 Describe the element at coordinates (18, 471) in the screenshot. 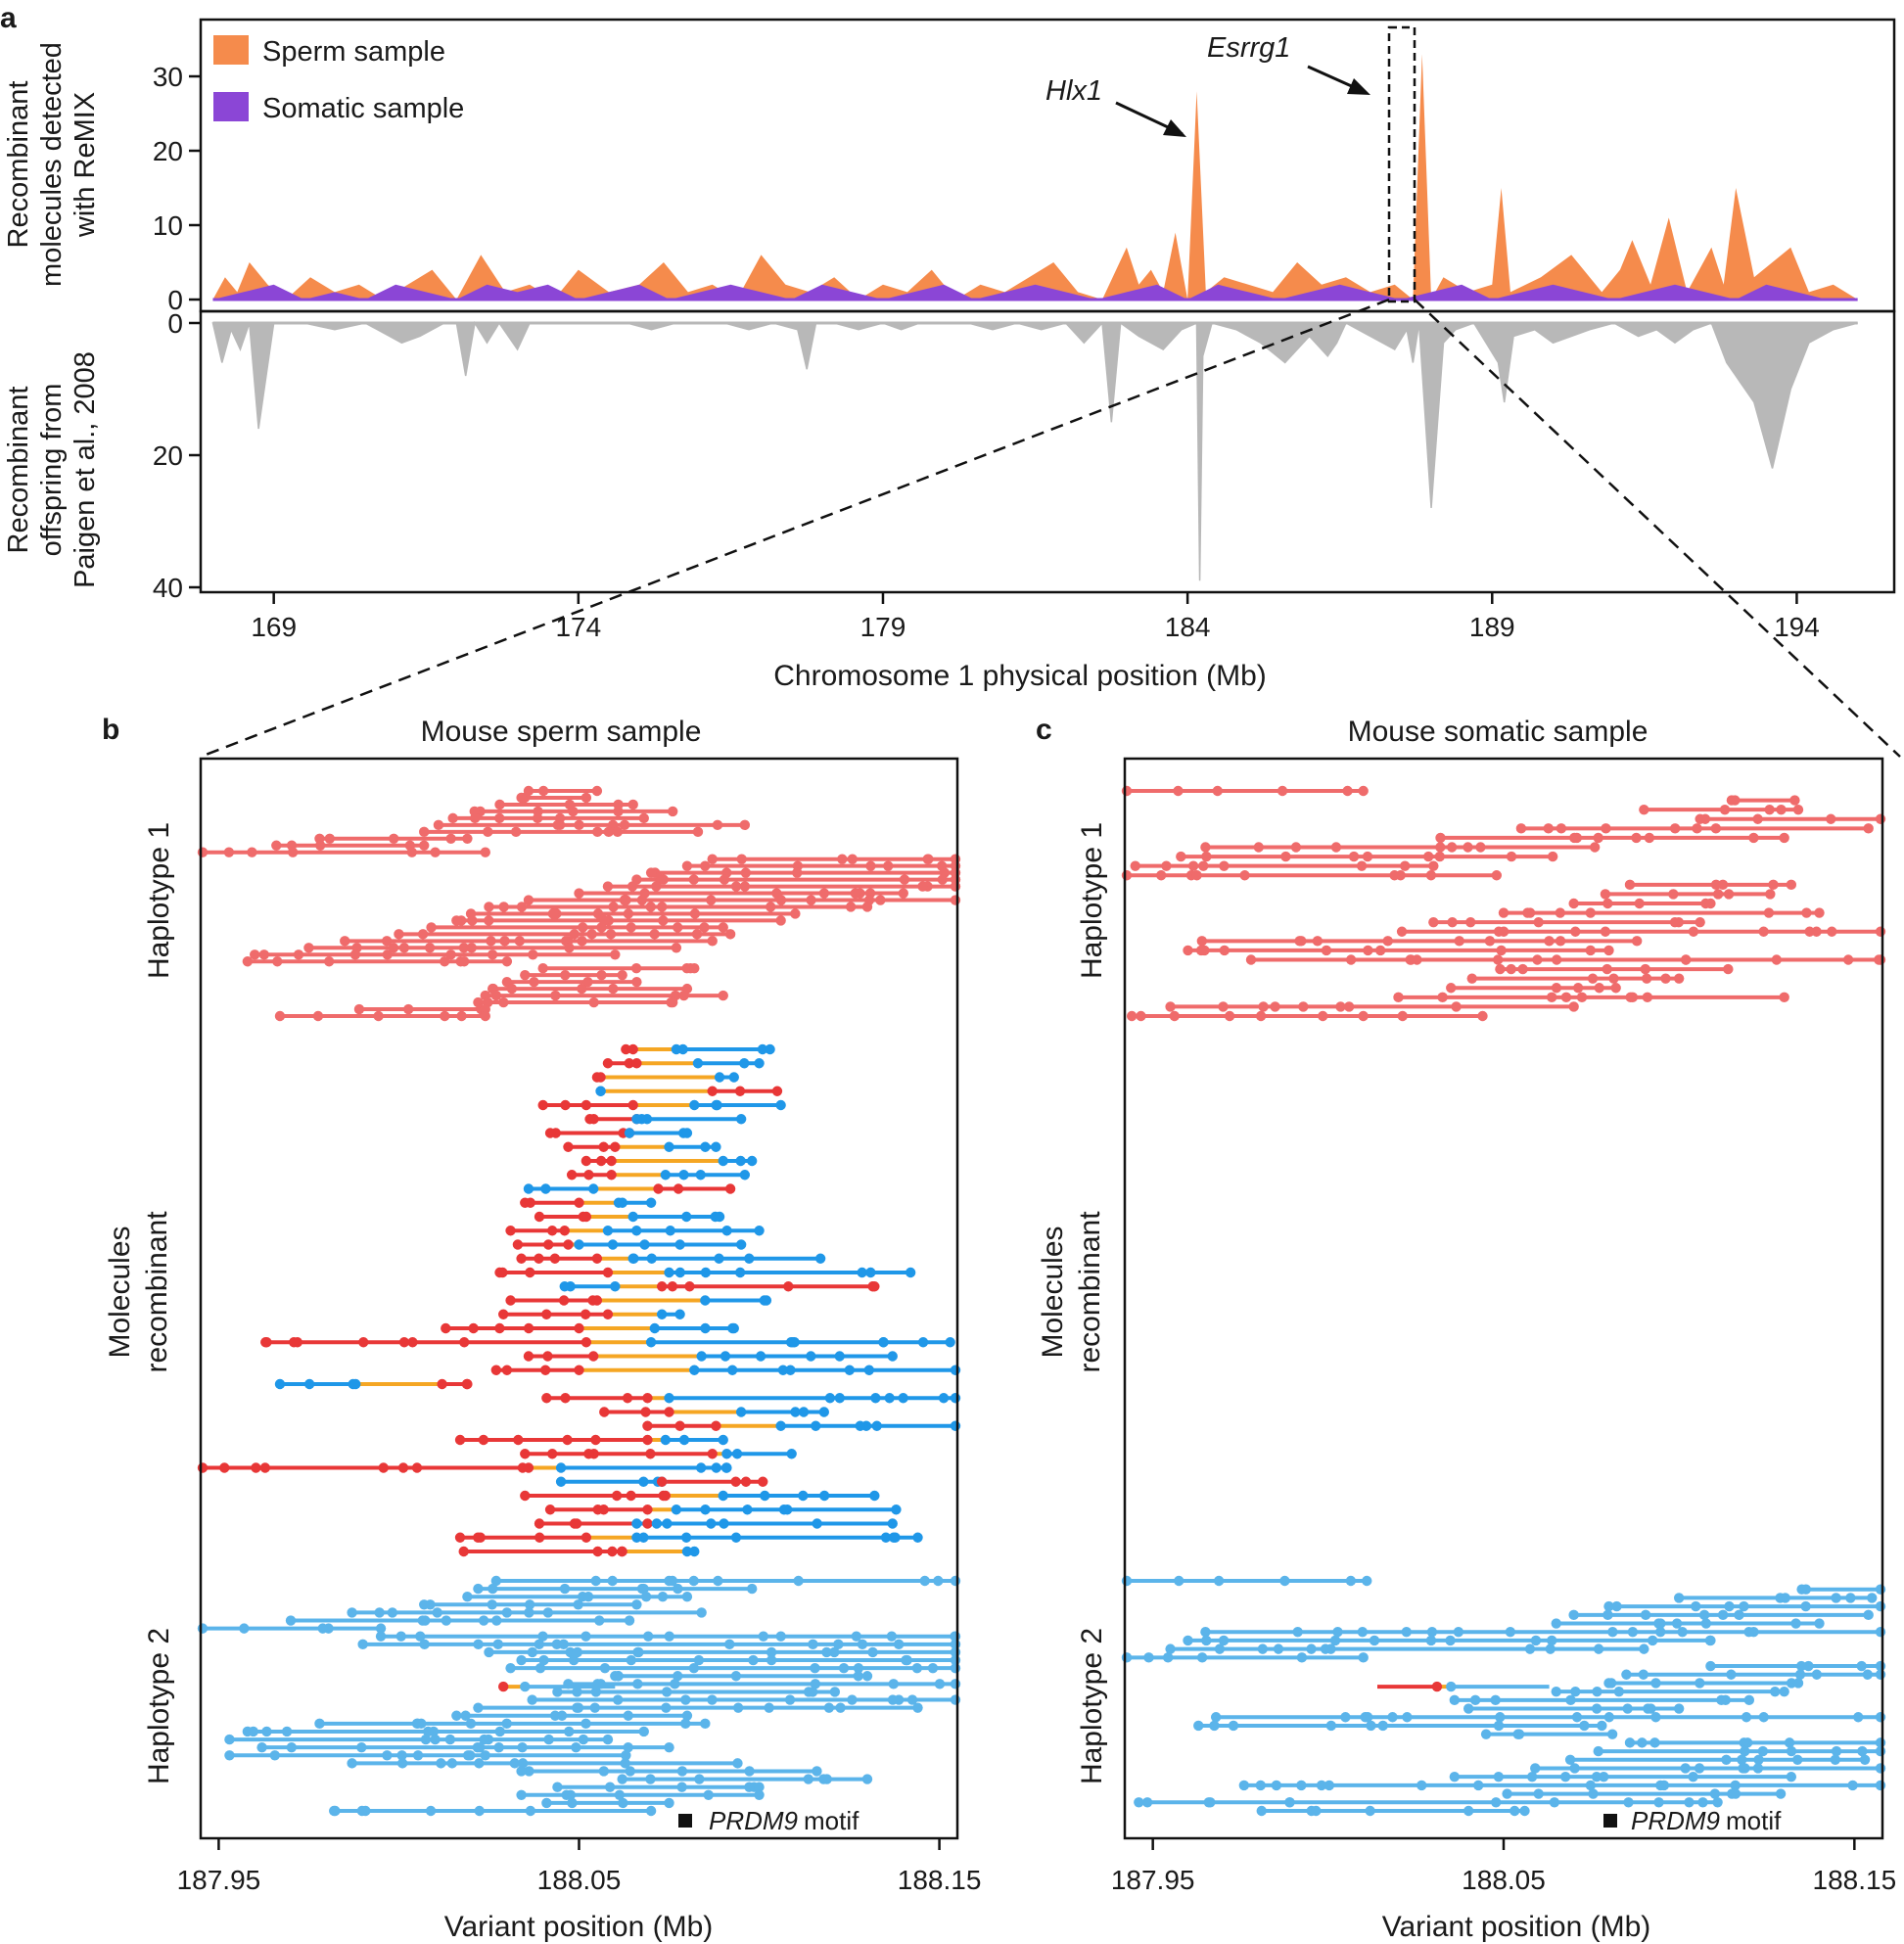

I see `paigen-ylabel-line-1: Recombinant` at that location.